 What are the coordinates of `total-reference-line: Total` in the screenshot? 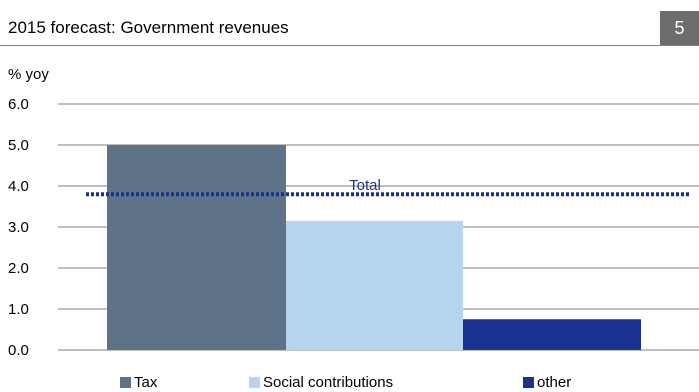 It's located at (388, 187).